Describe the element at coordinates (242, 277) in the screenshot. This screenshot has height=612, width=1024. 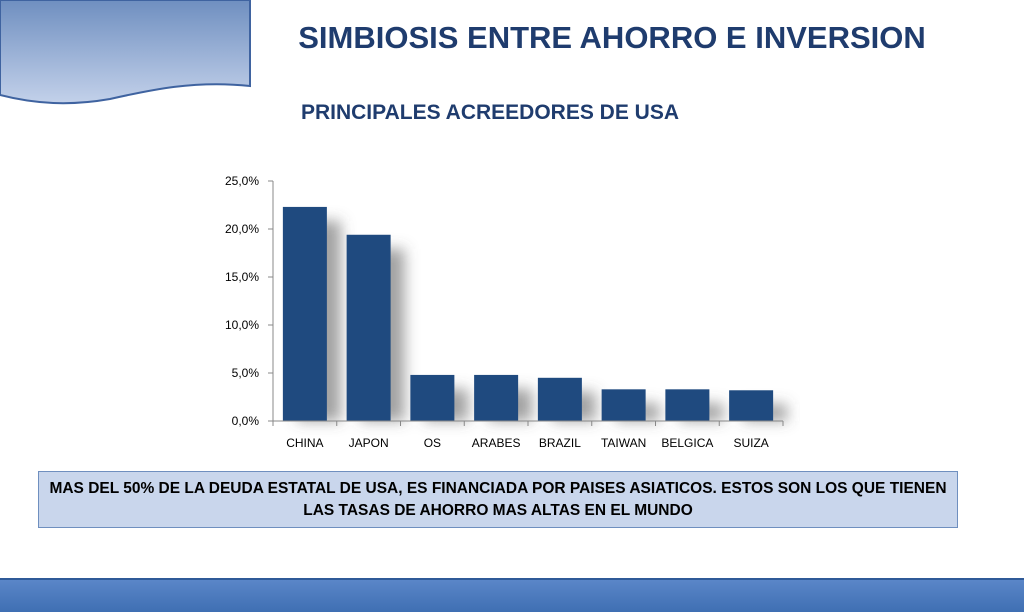
I see `y-tick-label: 15,0%` at that location.